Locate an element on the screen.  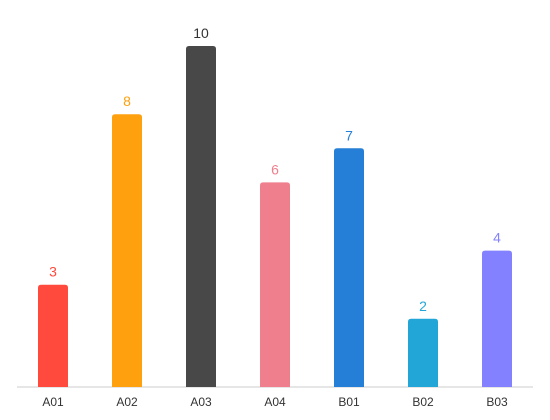
value-label-b02: 2 is located at coordinates (423, 306).